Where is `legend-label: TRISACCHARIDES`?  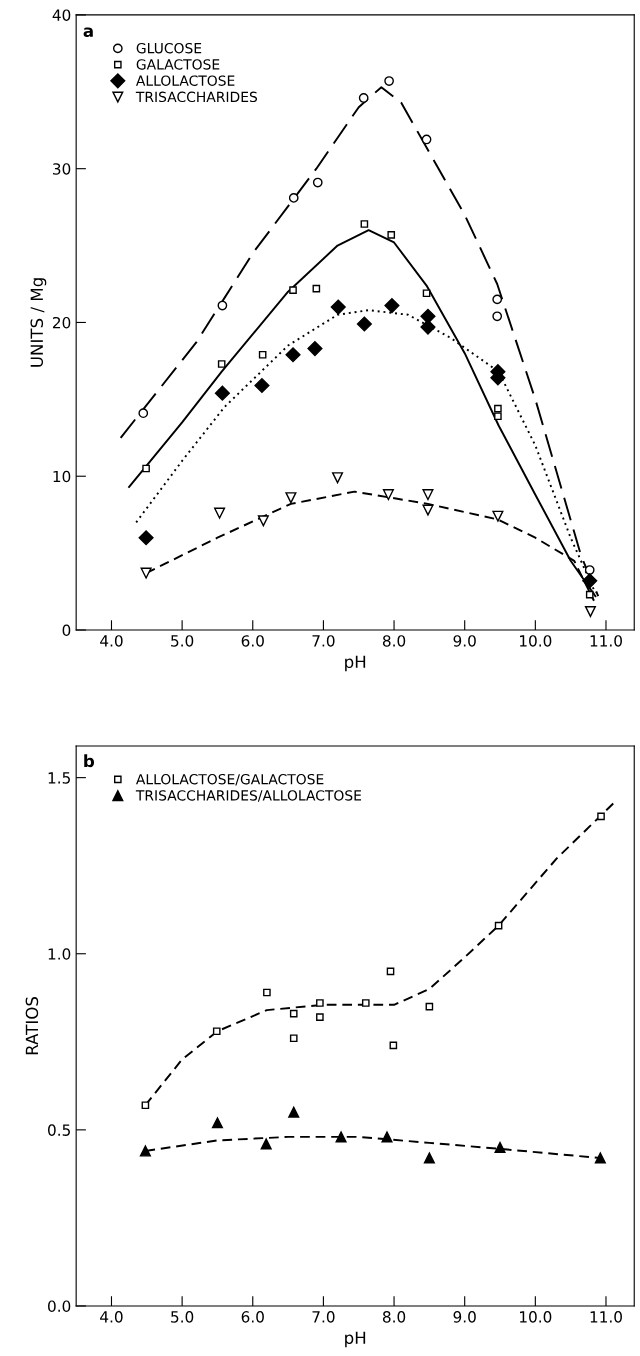
legend-label: TRISACCHARIDES is located at coordinates (196, 97).